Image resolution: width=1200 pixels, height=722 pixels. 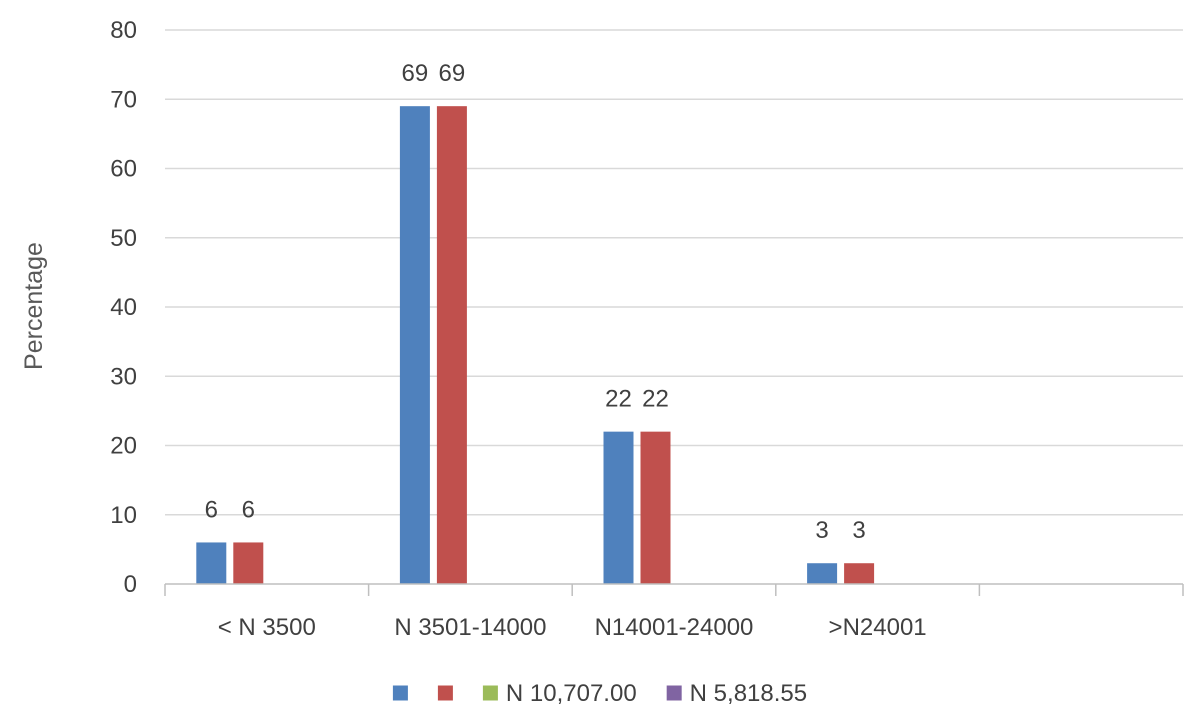 I want to click on x-axis, so click(x=674, y=589).